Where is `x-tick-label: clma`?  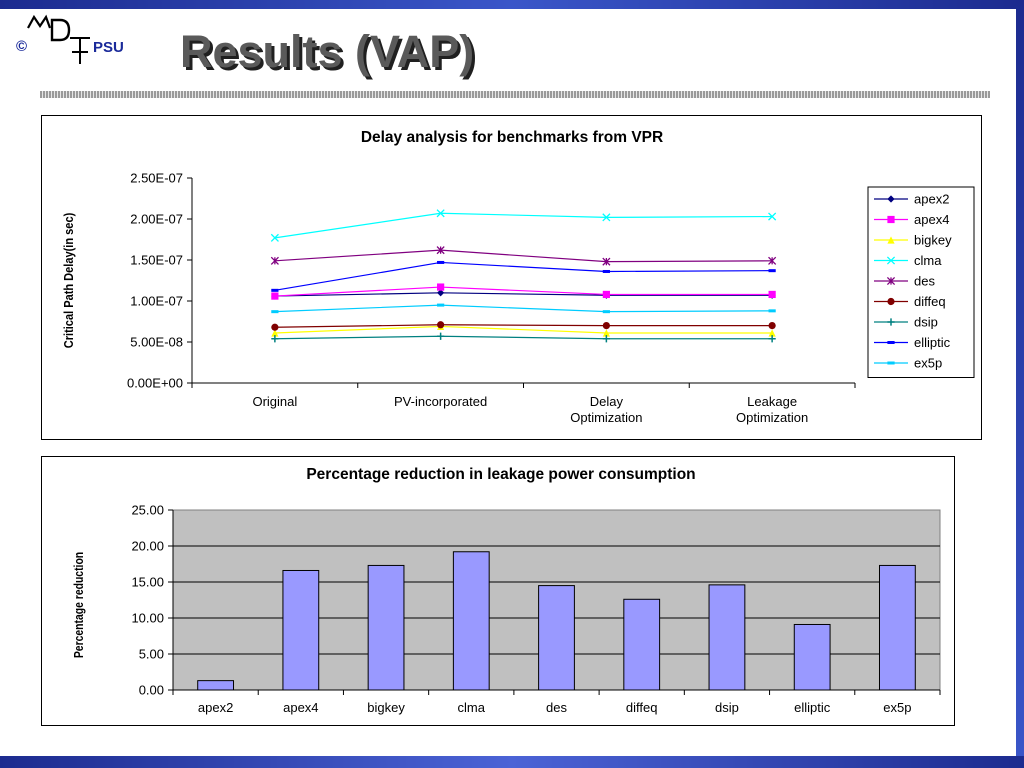
x-tick-label: clma is located at coordinates (472, 707).